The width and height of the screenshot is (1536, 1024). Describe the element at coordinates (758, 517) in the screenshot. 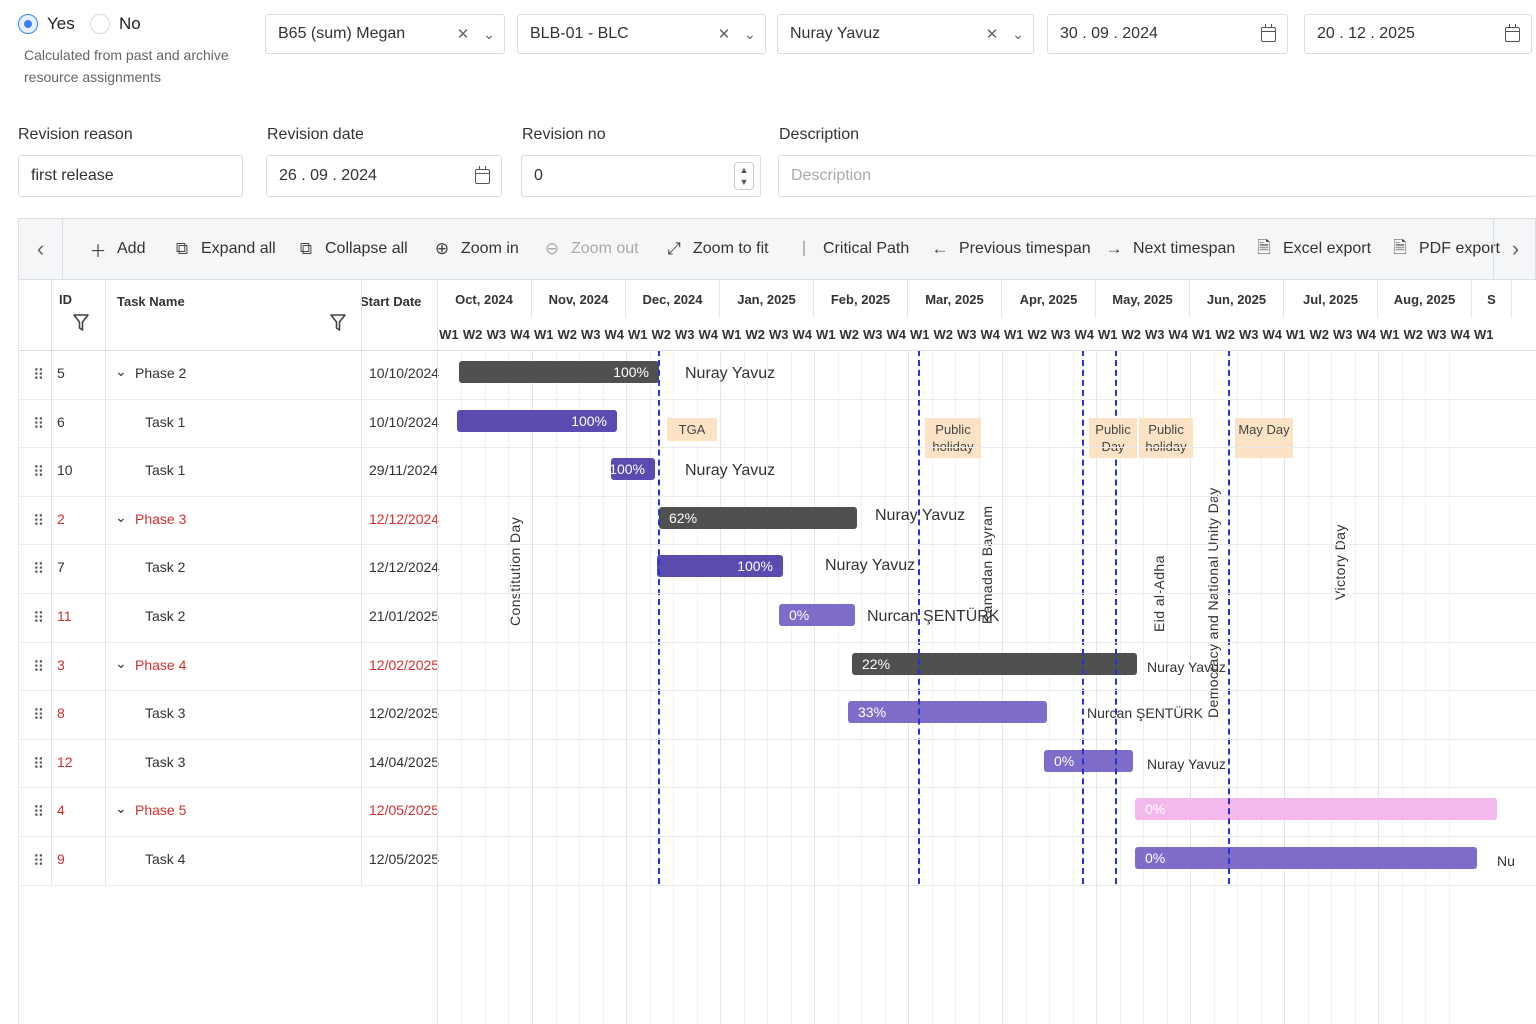

I see `gantt-bar: 62%` at that location.